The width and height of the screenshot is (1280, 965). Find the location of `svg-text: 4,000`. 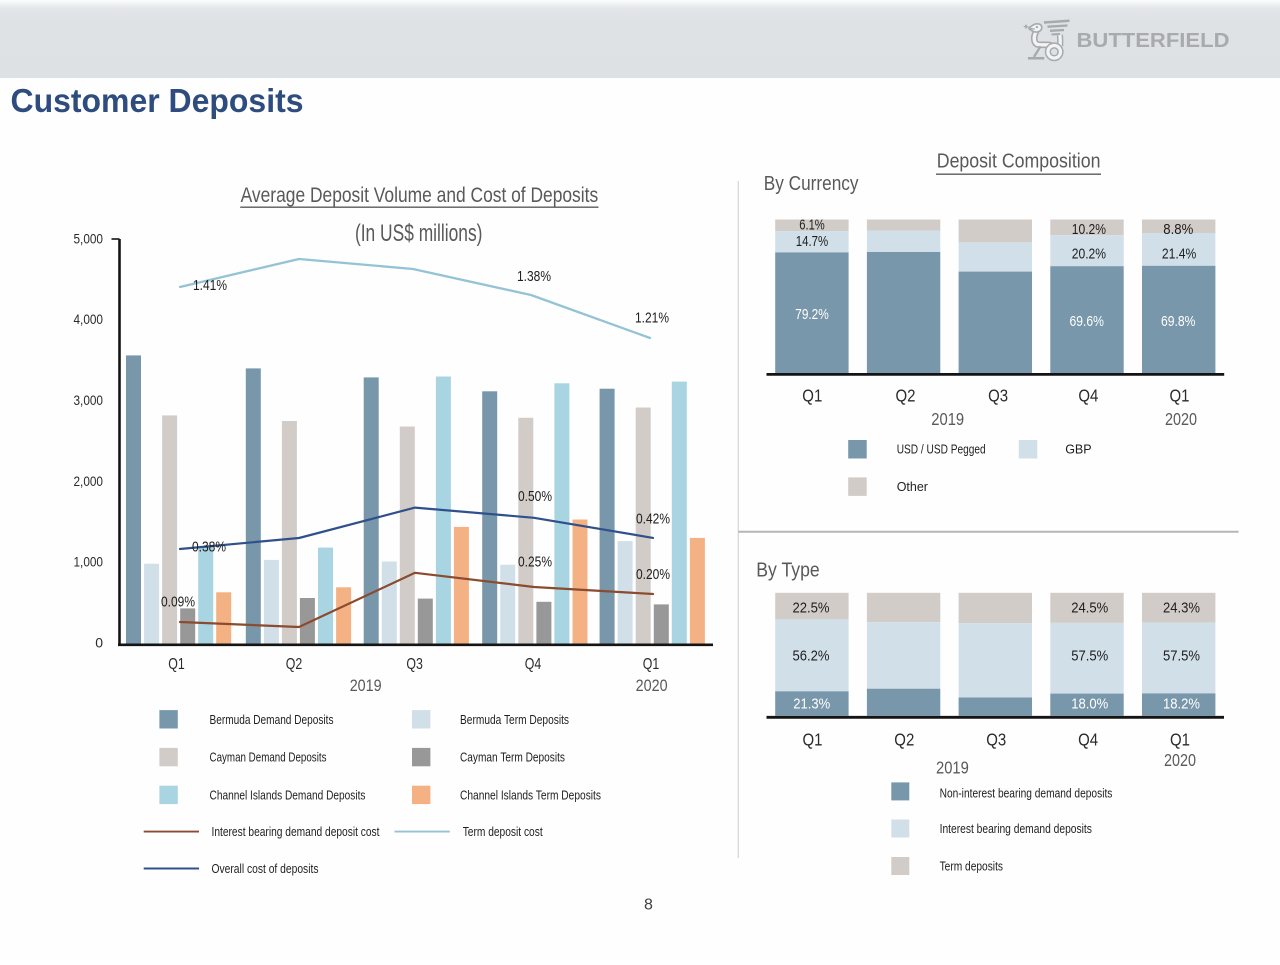

svg-text: 4,000 is located at coordinates (89, 319).